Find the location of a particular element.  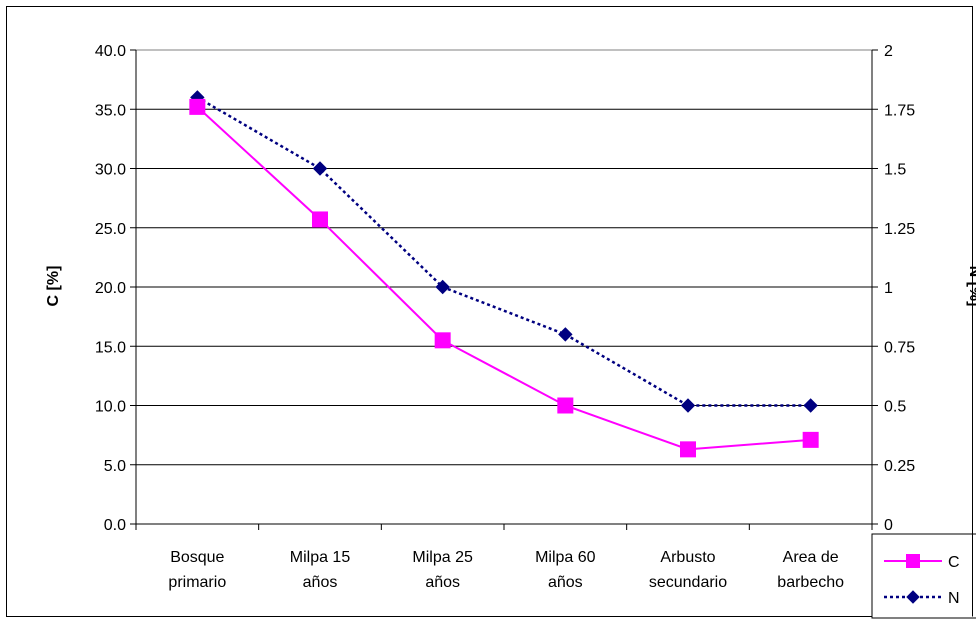

y-tick-label-right: 0.25 is located at coordinates (899, 466).